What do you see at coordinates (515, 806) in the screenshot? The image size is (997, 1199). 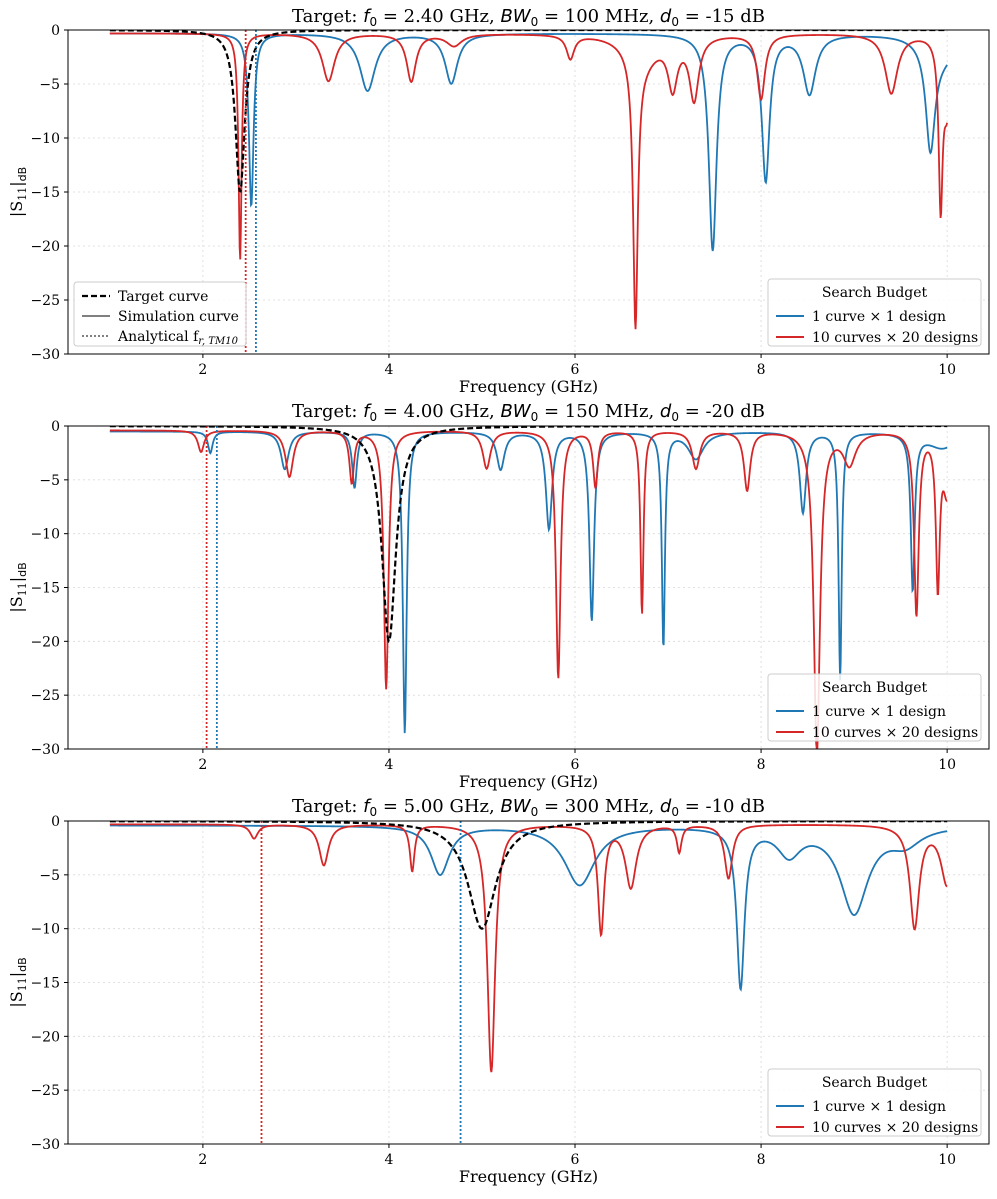 I see `title-bw: BW` at bounding box center [515, 806].